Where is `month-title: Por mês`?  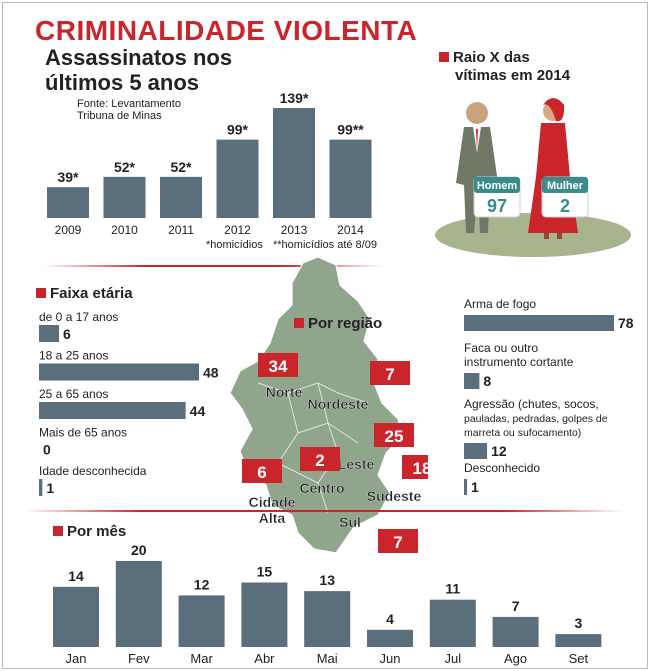
month-title: Por mês is located at coordinates (89, 531).